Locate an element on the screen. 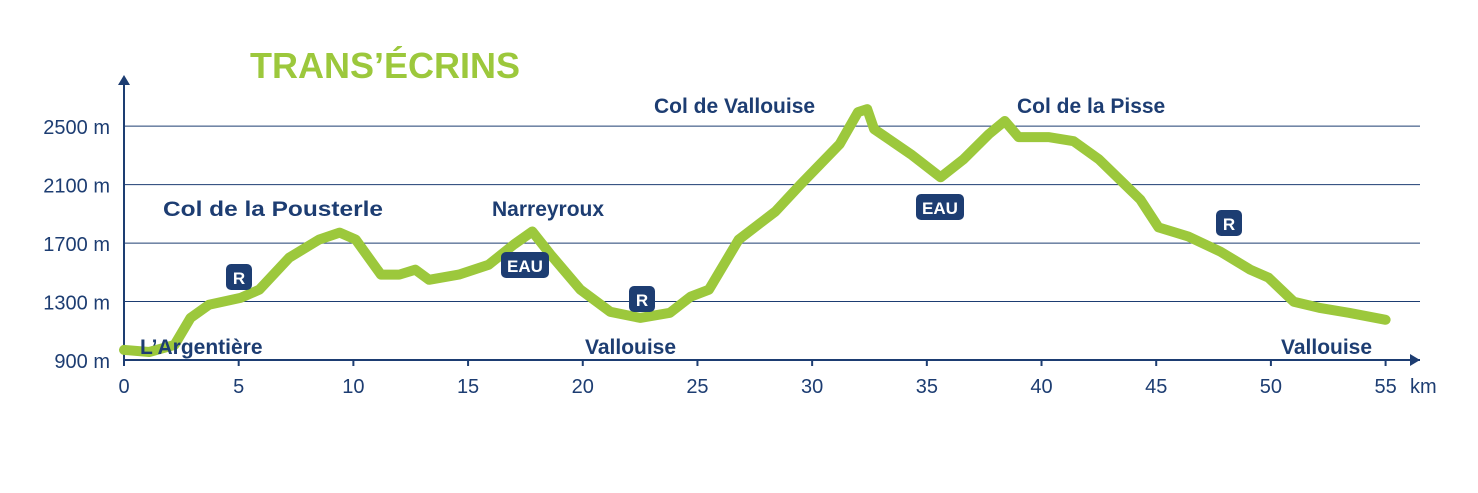 This screenshot has height=493, width=1478. x-tick-label: 35 is located at coordinates (927, 387).